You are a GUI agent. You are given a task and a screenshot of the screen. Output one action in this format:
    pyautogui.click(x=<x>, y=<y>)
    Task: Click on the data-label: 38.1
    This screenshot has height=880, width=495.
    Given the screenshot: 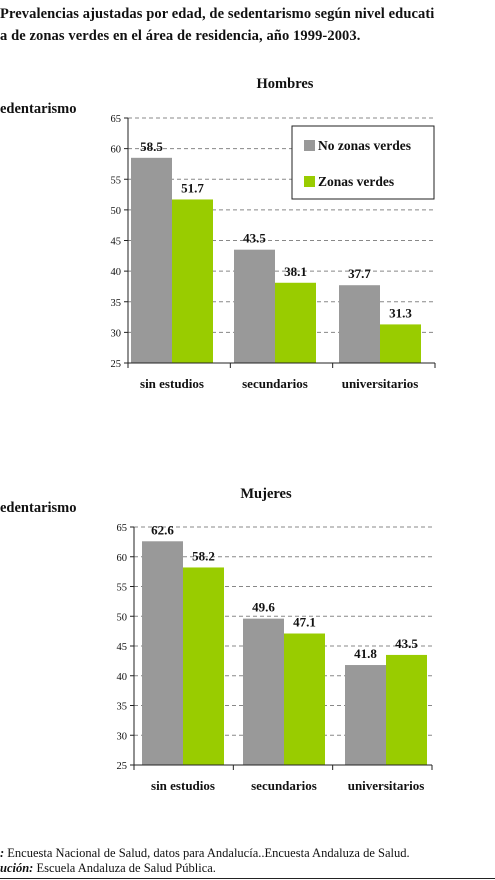 What is the action you would take?
    pyautogui.click(x=295, y=271)
    